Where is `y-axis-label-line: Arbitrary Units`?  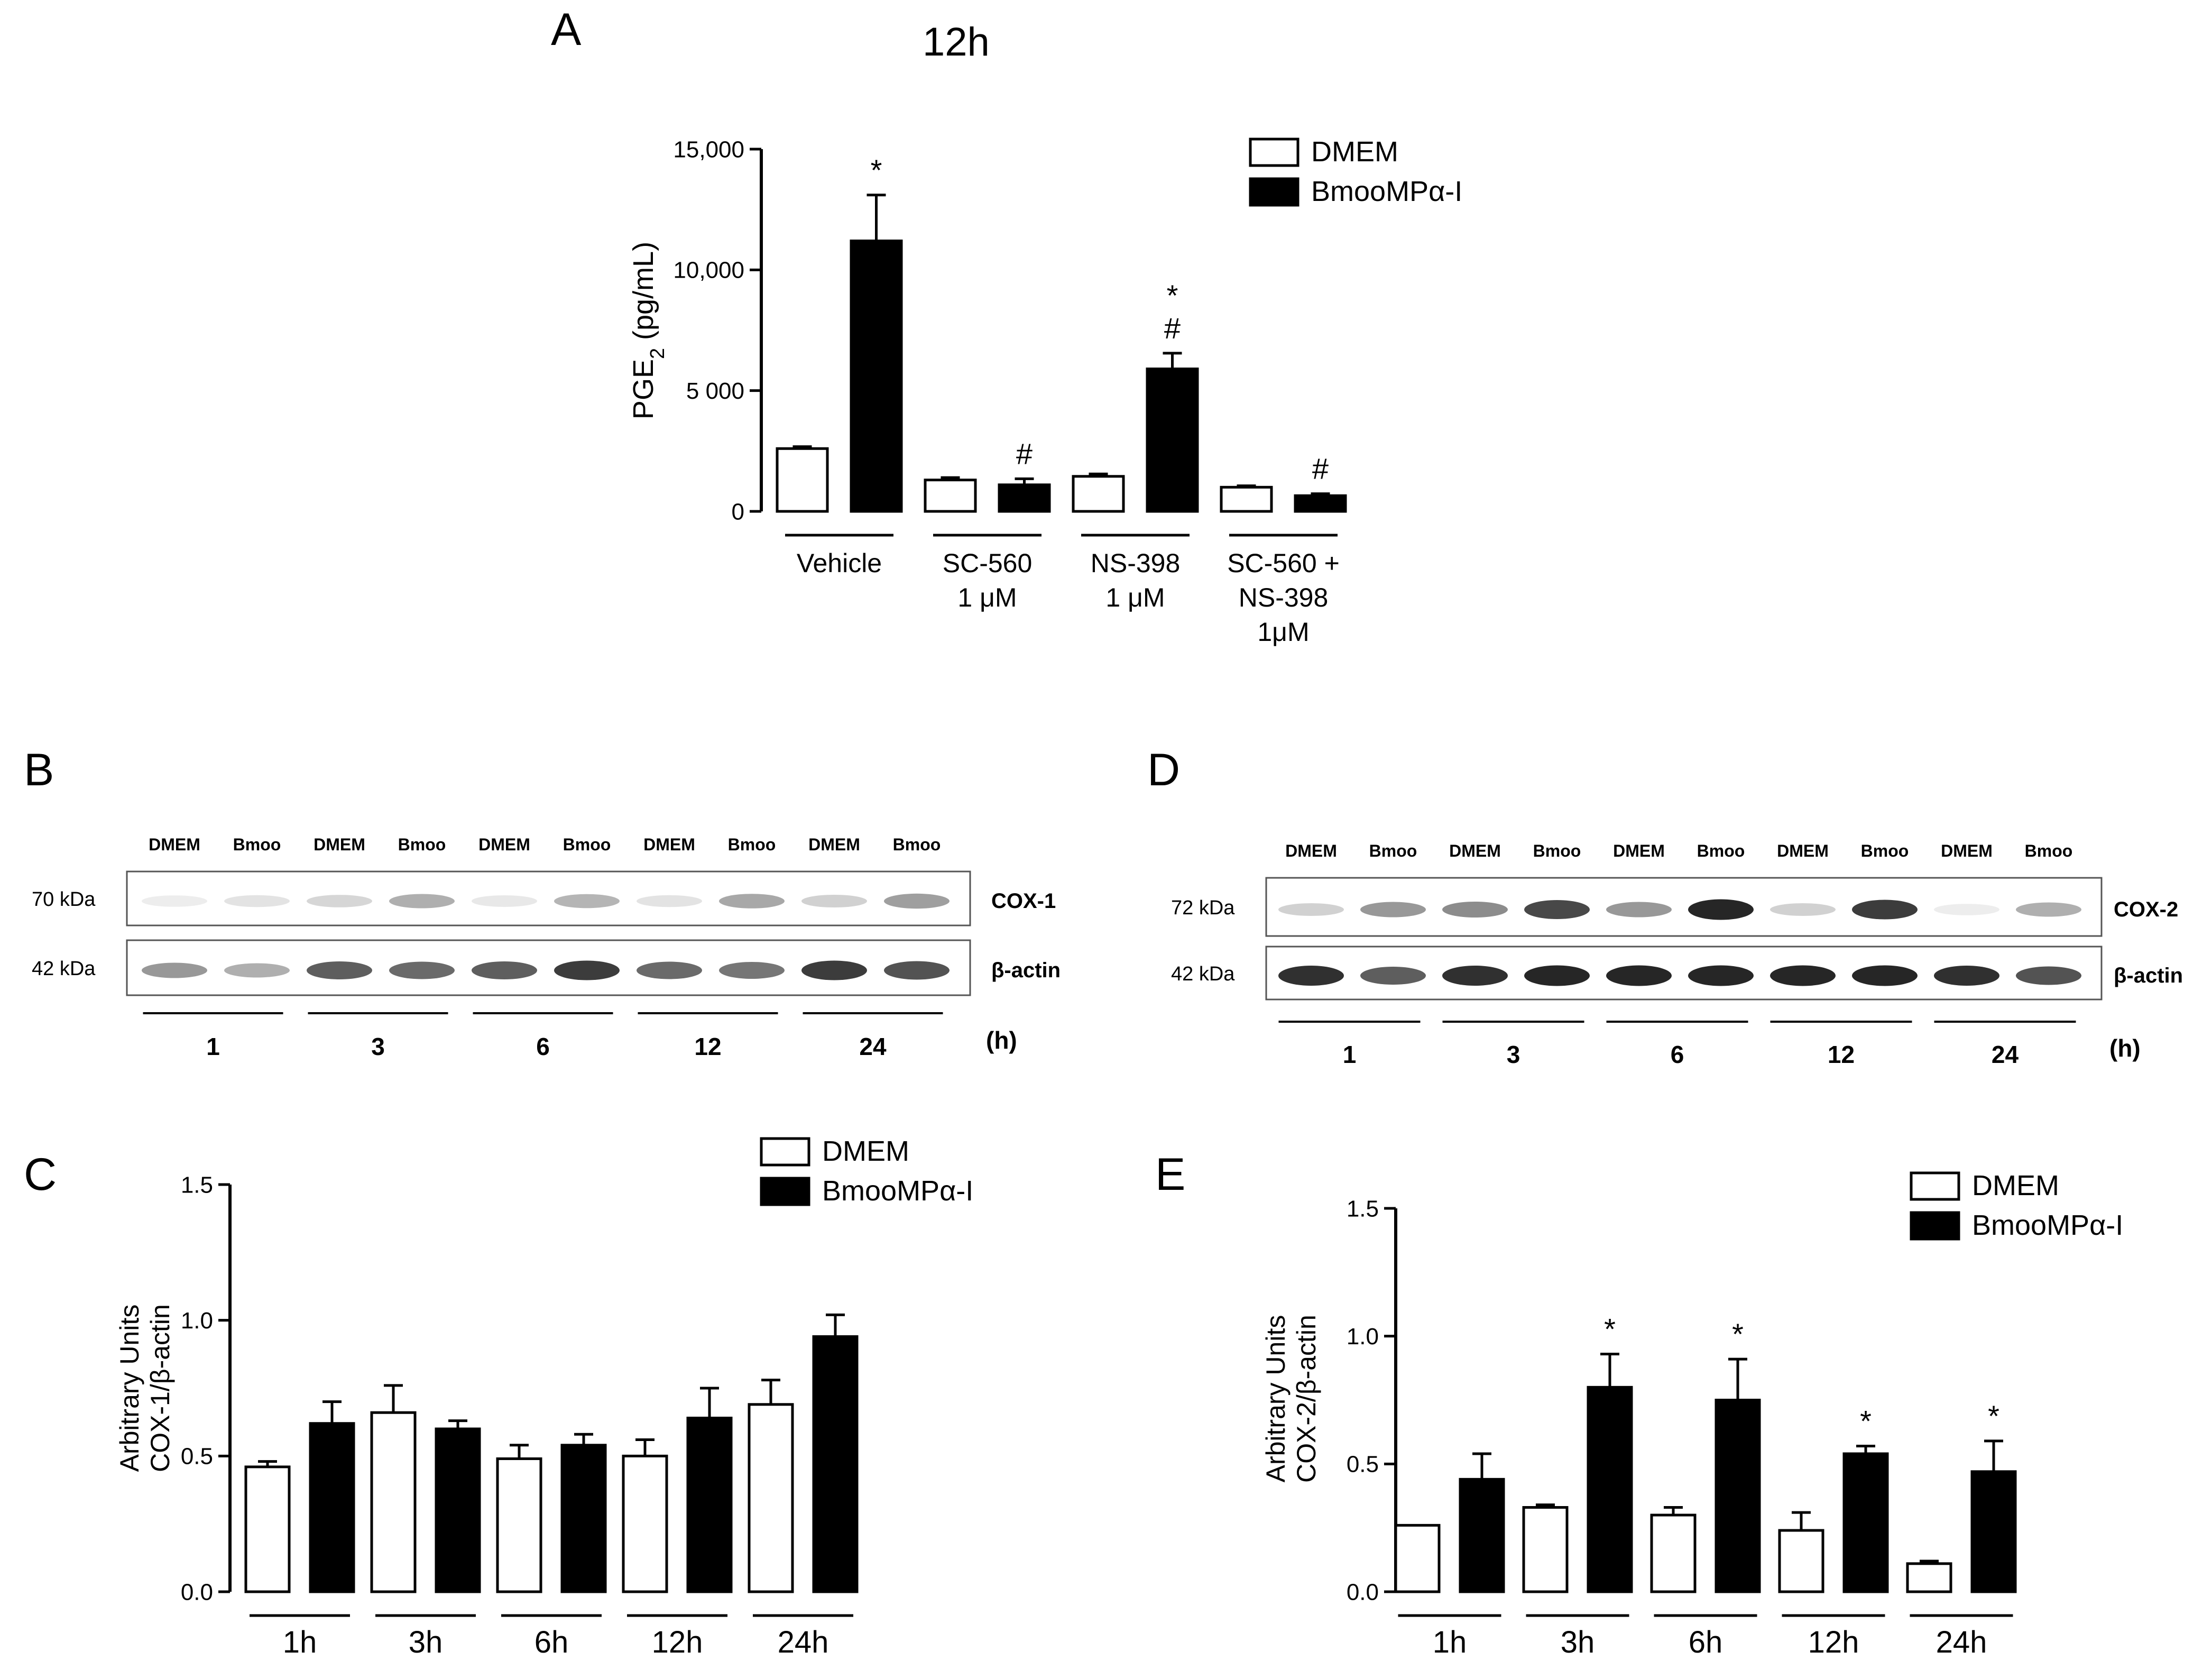 y-axis-label-line: Arbitrary Units is located at coordinates (1276, 1399).